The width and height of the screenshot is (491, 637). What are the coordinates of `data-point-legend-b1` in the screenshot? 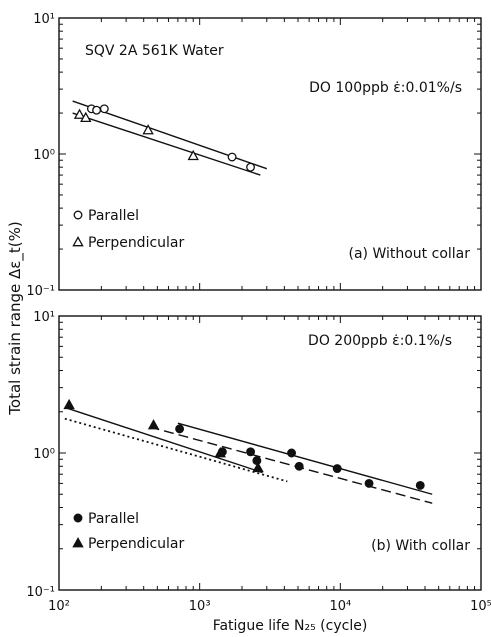 It's located at (78, 542).